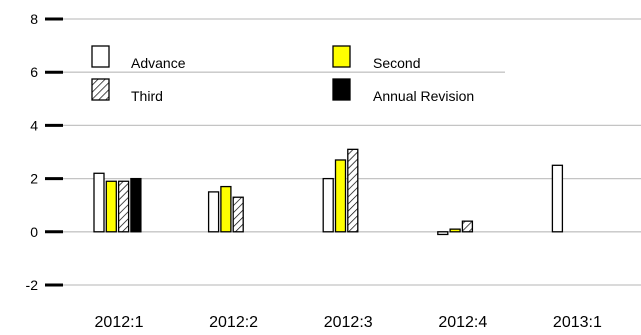 Image resolution: width=641 pixels, height=335 pixels. Describe the element at coordinates (462, 322) in the screenshot. I see `x-tick-label: 2012:4` at that location.